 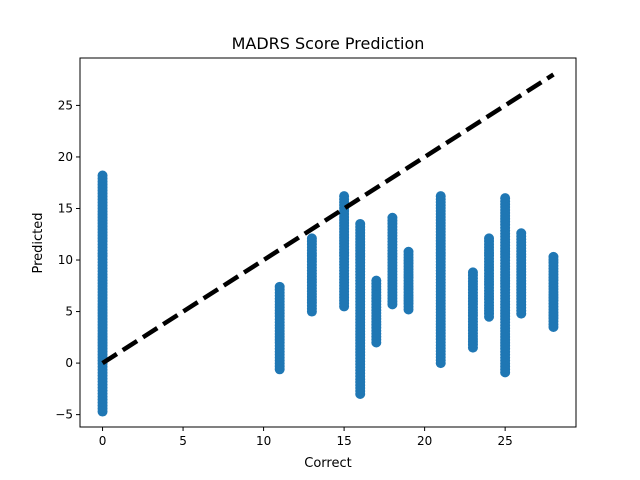 I want to click on x-tick-label: 25, so click(x=505, y=441).